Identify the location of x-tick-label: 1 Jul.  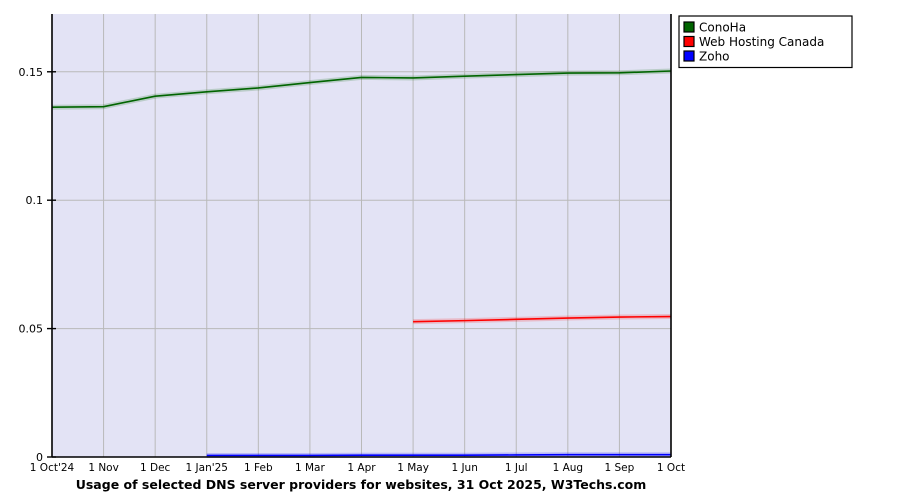
(516, 468).